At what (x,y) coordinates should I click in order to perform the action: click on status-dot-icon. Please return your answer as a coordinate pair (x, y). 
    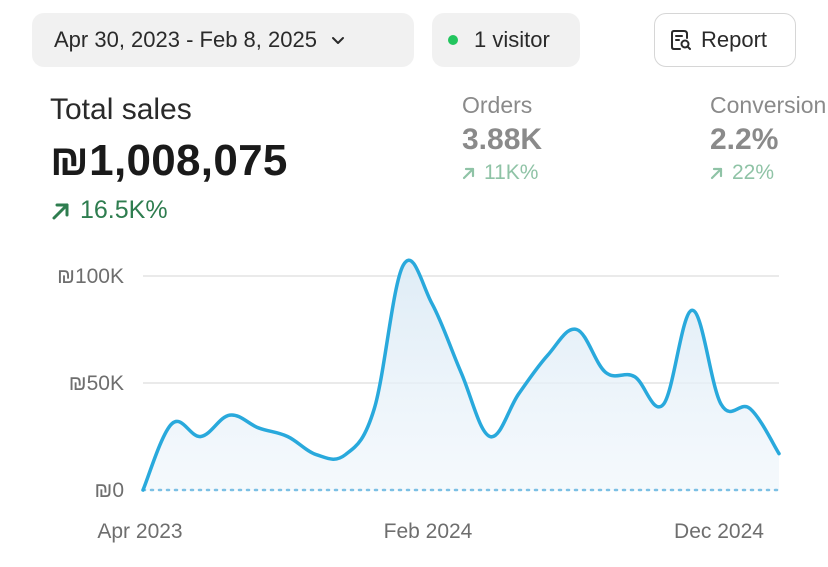
    Looking at the image, I should click on (453, 40).